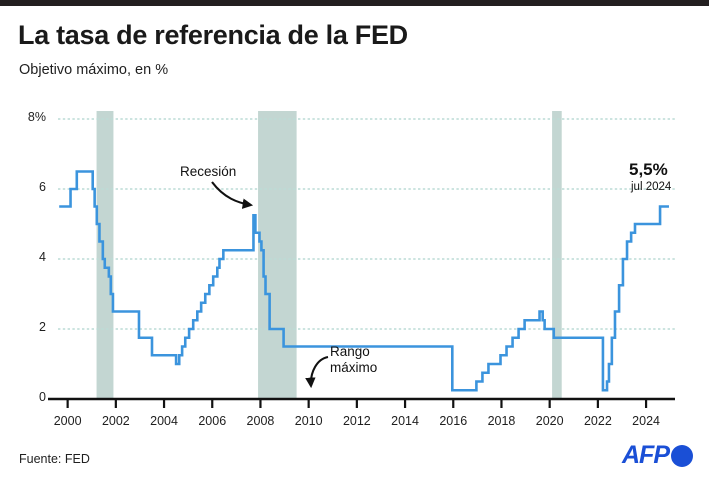 This screenshot has height=487, width=709. I want to click on x-axis-tick-label: 2018, so click(501, 421).